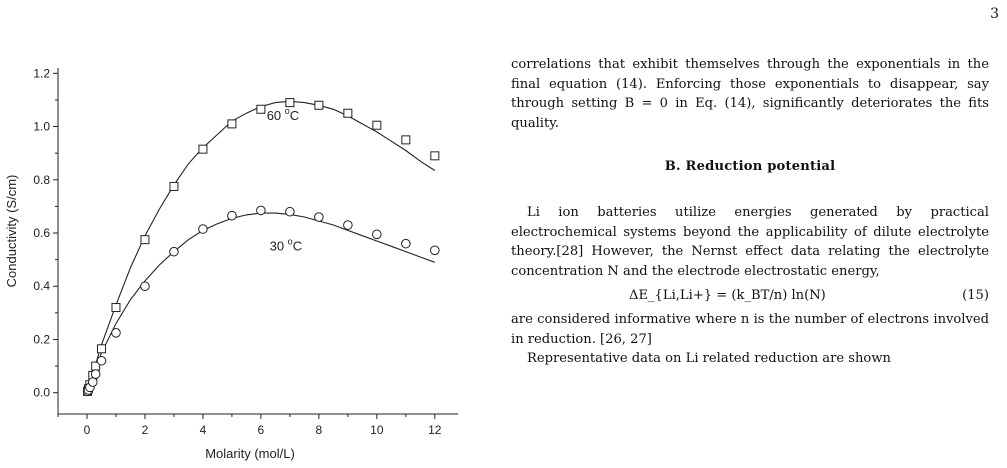 This screenshot has width=1007, height=468. What do you see at coordinates (750, 167) in the screenshot?
I see `section-heading: B. Reduction potential` at bounding box center [750, 167].